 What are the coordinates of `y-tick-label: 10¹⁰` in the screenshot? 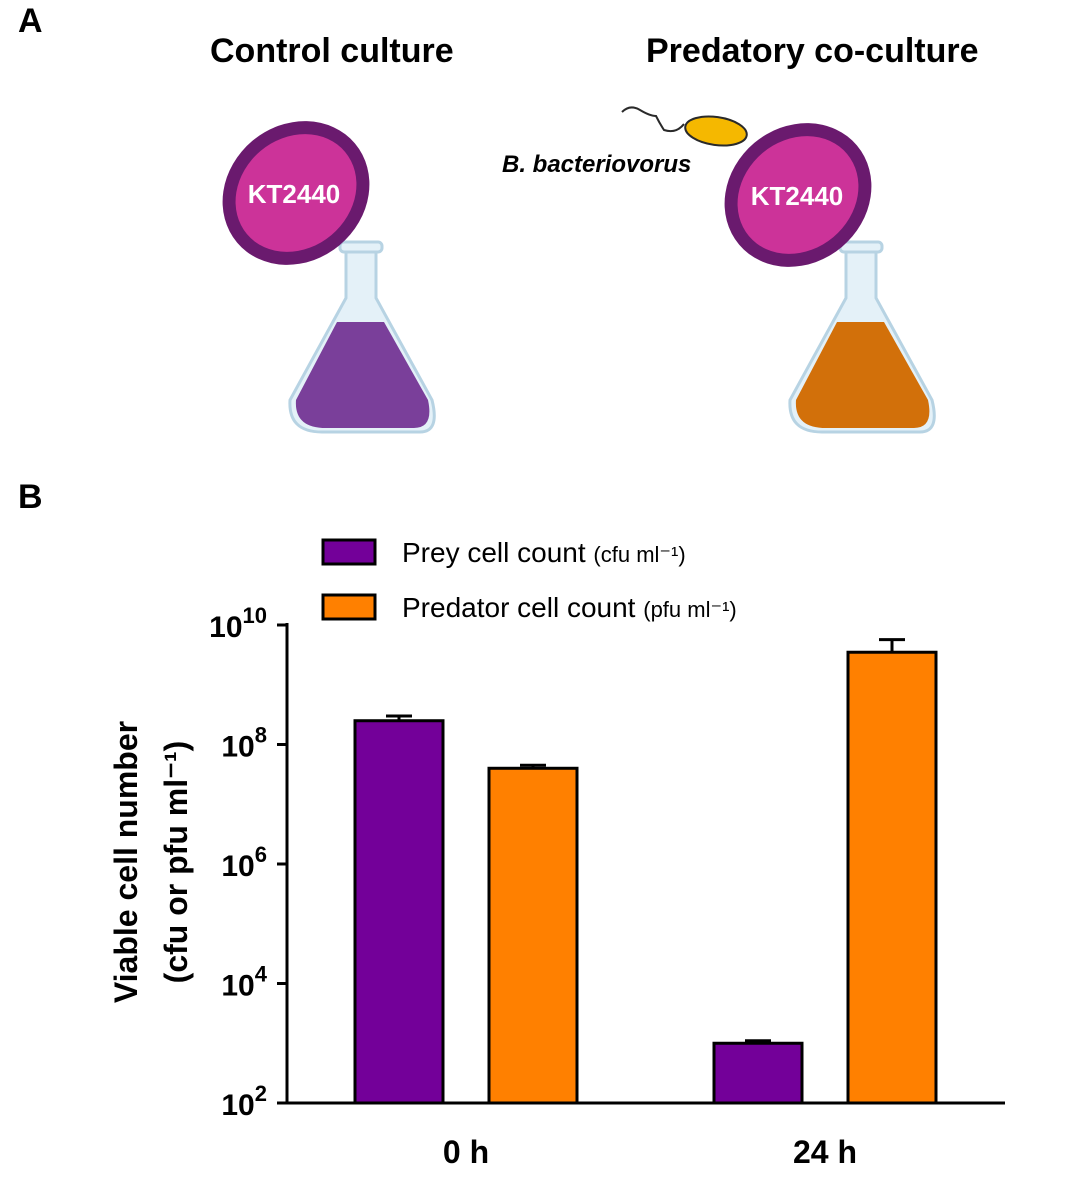 It's located at (238, 623).